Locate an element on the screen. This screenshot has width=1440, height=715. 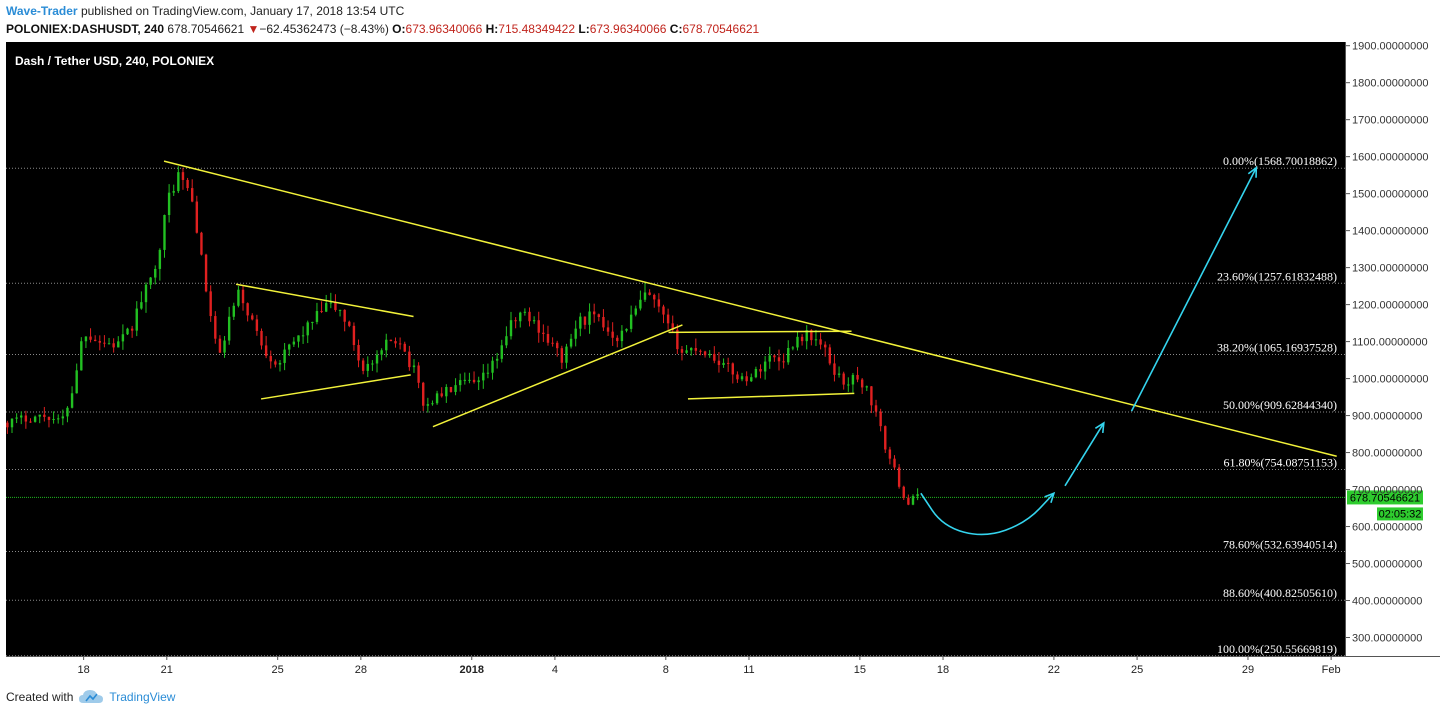
y-tick-label: 600.00000000 is located at coordinates (1387, 528).